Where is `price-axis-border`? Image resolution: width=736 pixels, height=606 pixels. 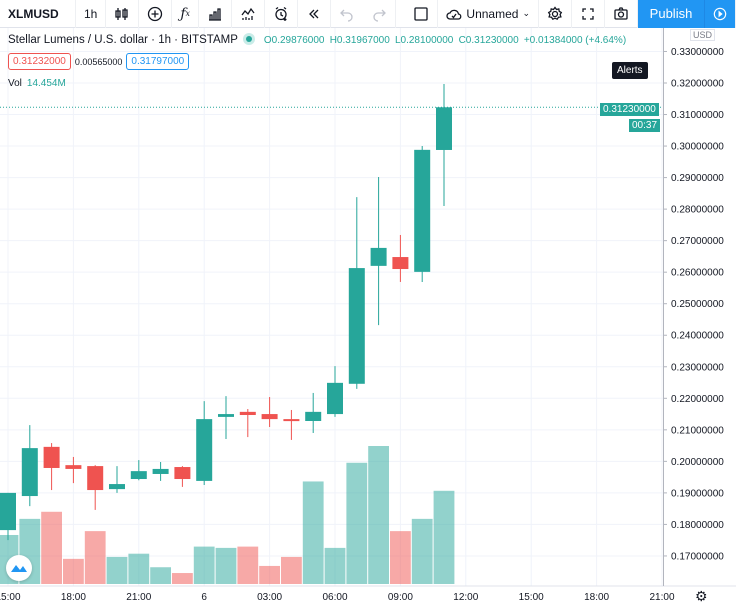
price-axis-border is located at coordinates (663, 307).